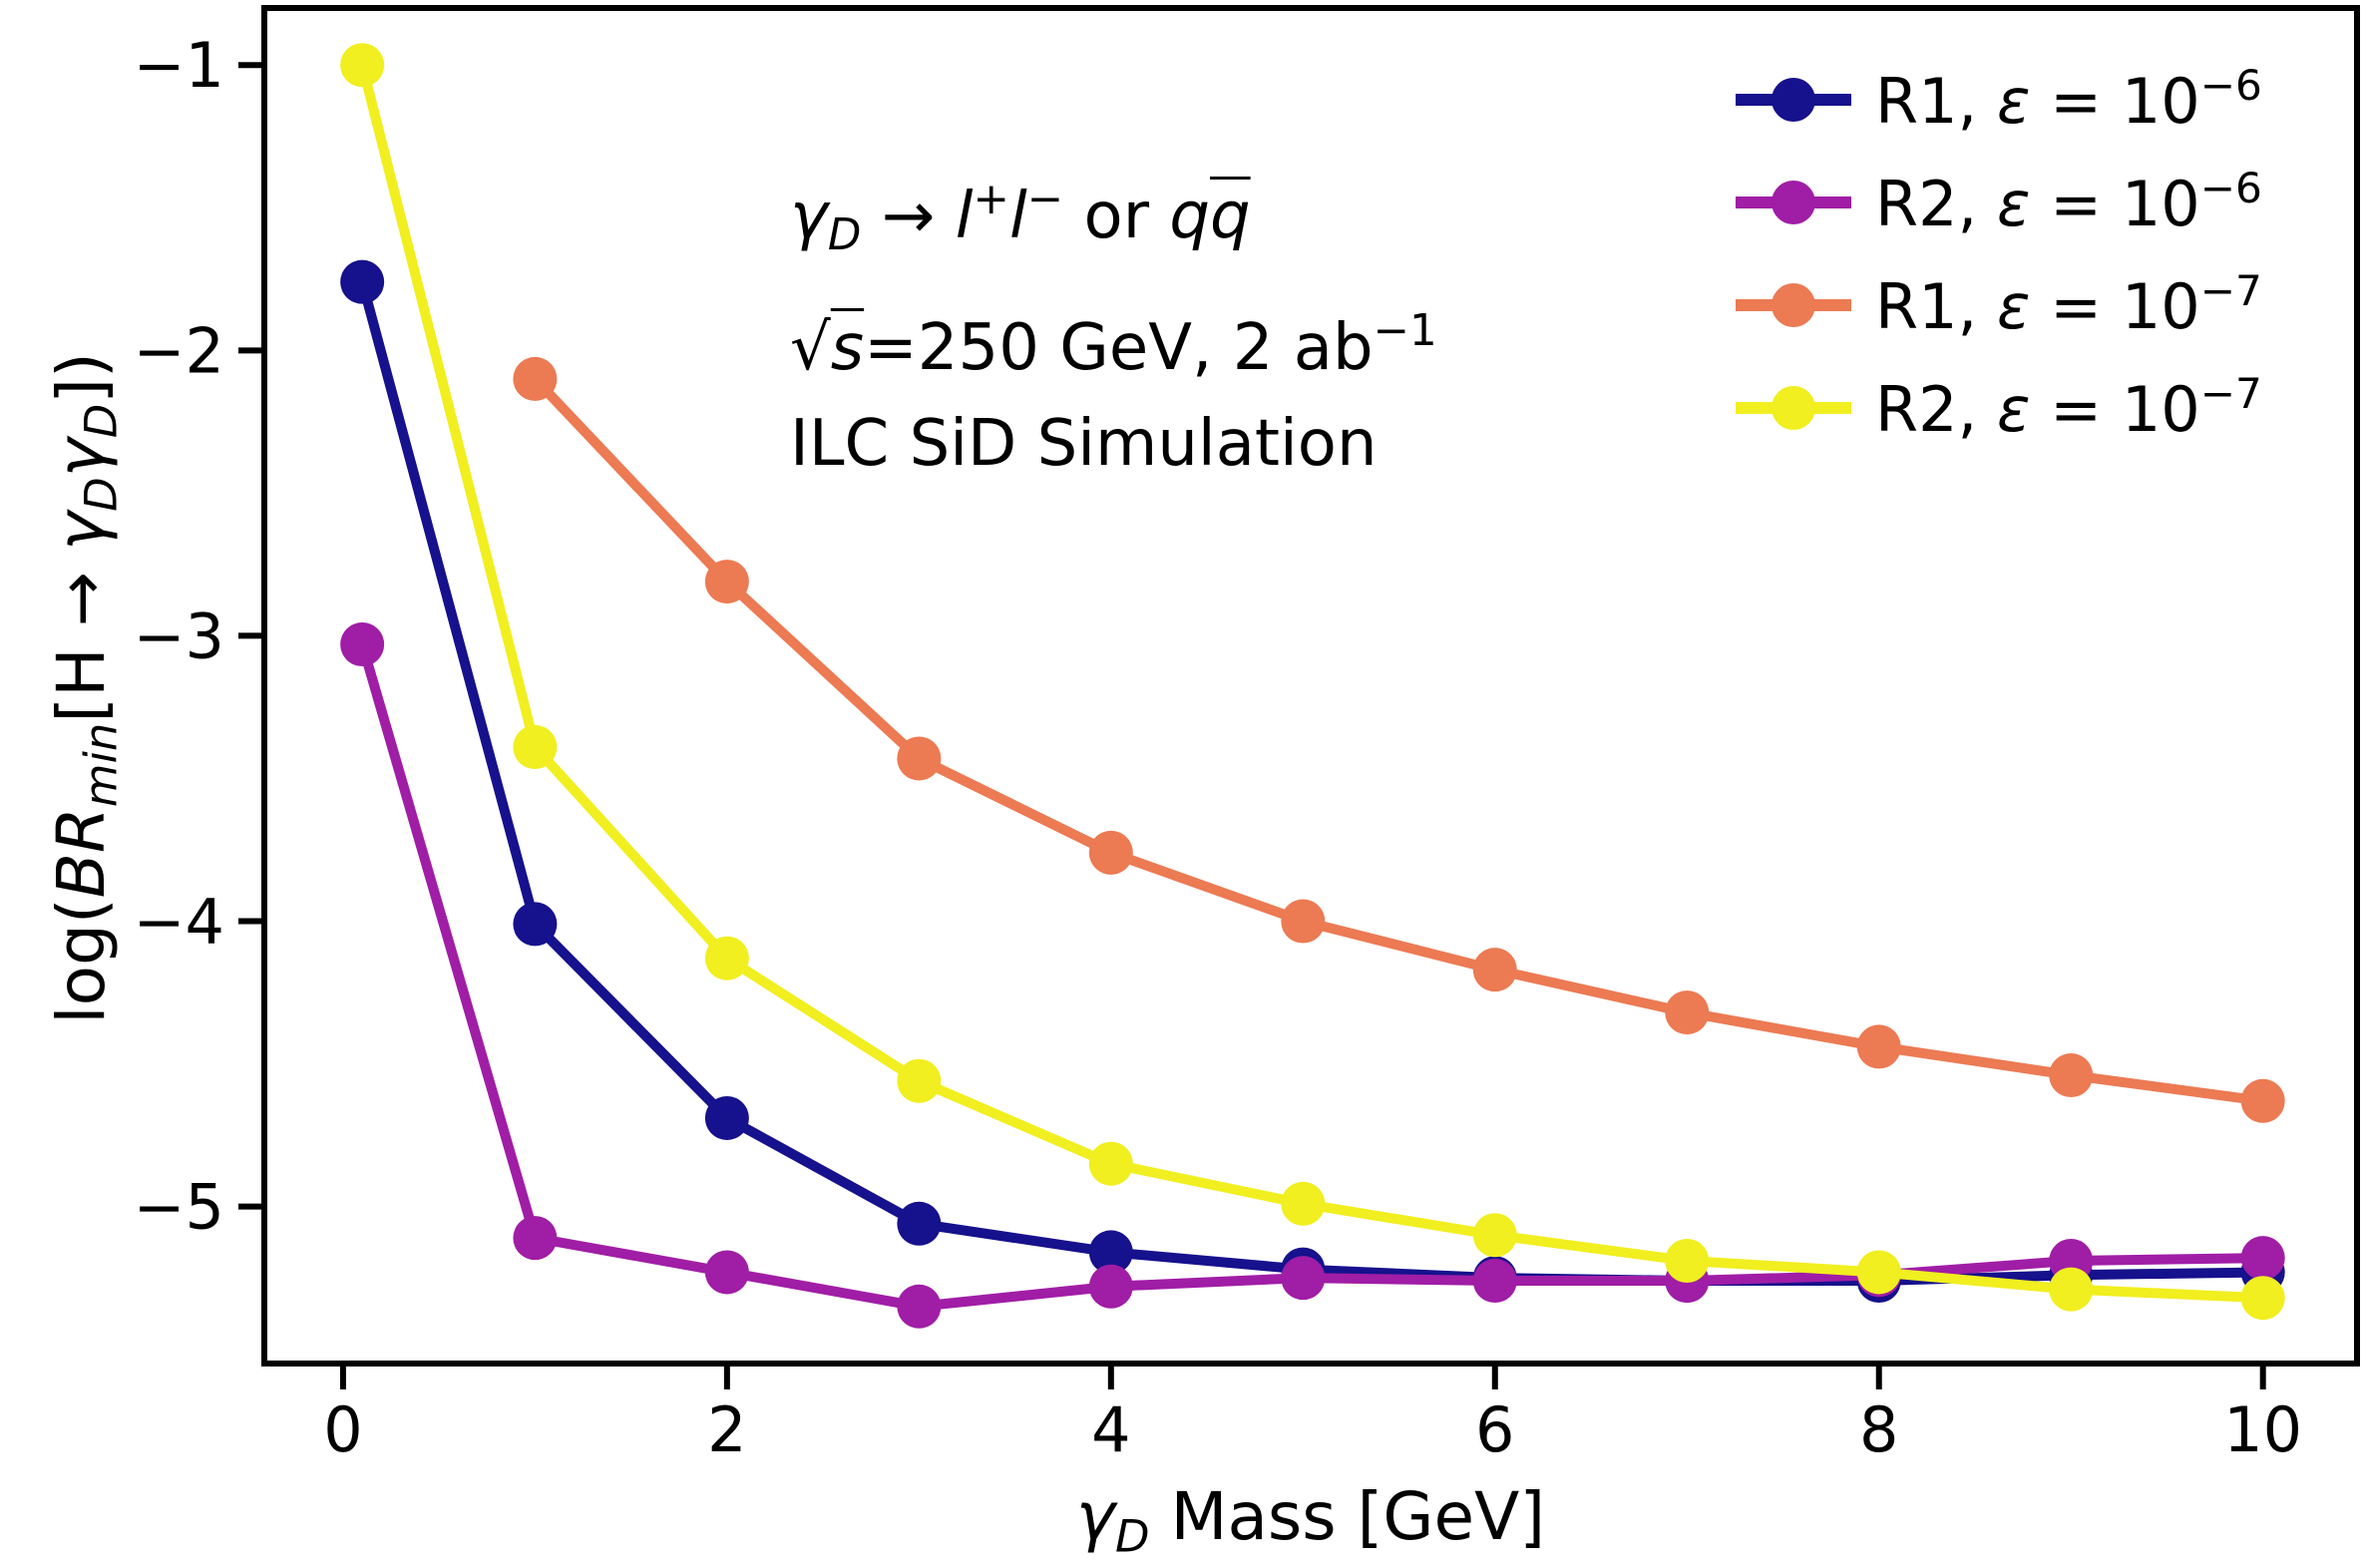 This screenshot has height=1568, width=2366. I want to click on legend-item-r2-eps-1e-7: R2, ε = 10−7, so click(1999, 408).